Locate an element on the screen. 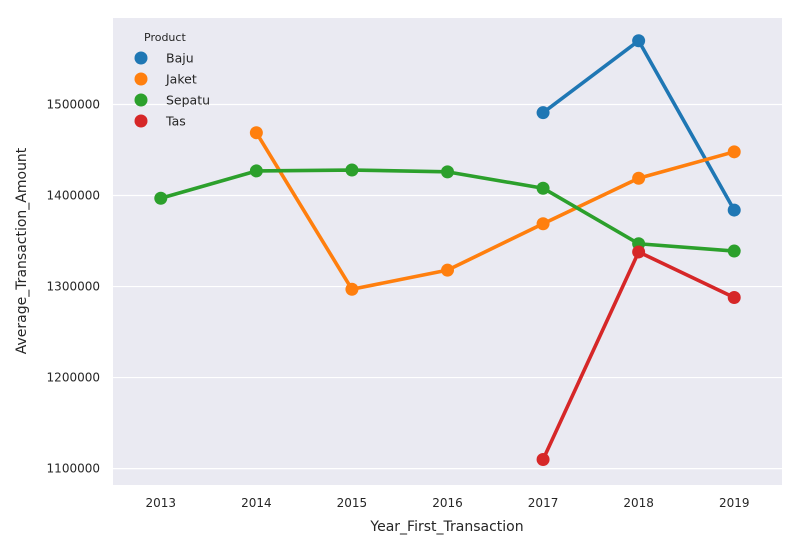 The width and height of the screenshot is (800, 550). y-tick-label: 1100000 is located at coordinates (73, 469).